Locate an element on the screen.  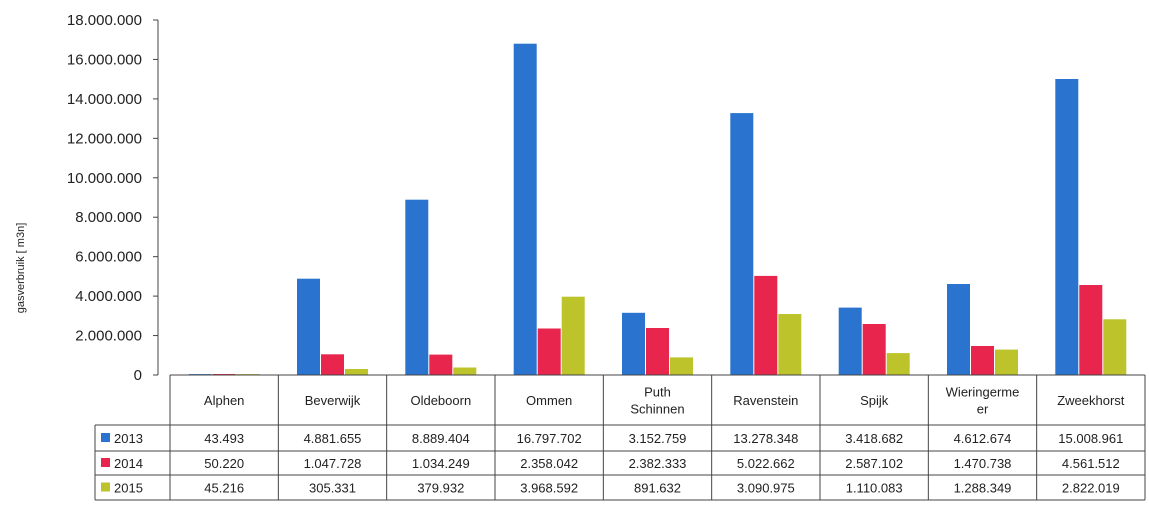
data-label: 1.034.249 is located at coordinates (441, 463).